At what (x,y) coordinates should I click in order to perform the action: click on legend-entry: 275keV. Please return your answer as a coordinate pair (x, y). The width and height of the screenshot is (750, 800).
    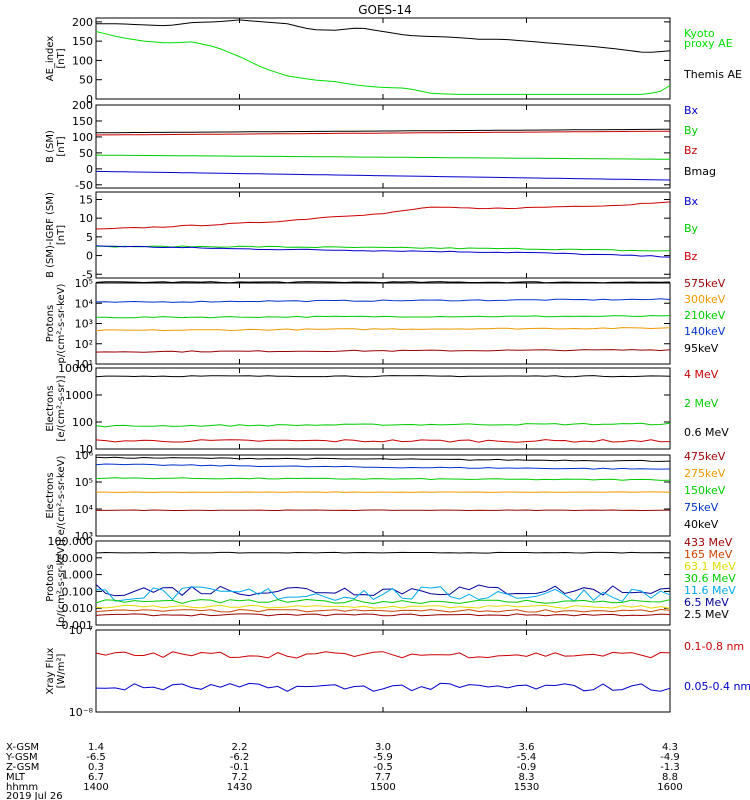
    Looking at the image, I should click on (705, 473).